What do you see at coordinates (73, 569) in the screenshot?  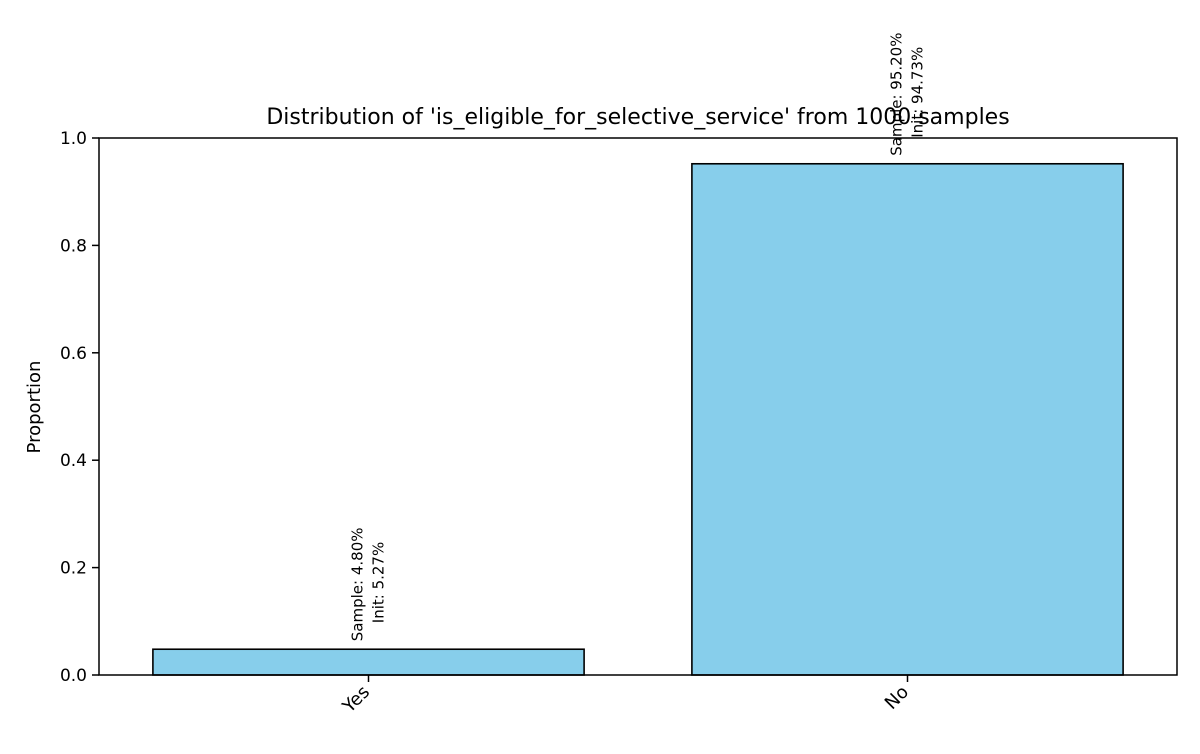 I see `y-tick-label: 0.2` at bounding box center [73, 569].